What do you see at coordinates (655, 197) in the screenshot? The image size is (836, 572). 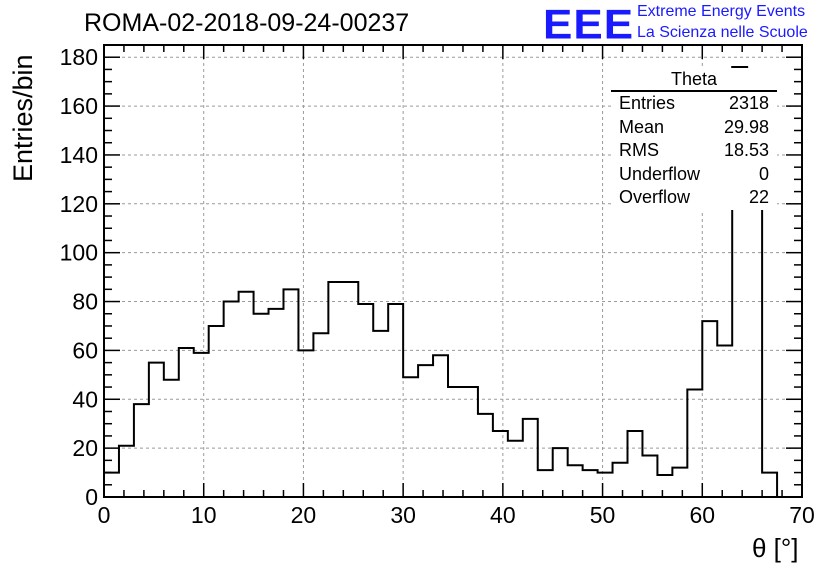 I see `stats-label: Overflow` at bounding box center [655, 197].